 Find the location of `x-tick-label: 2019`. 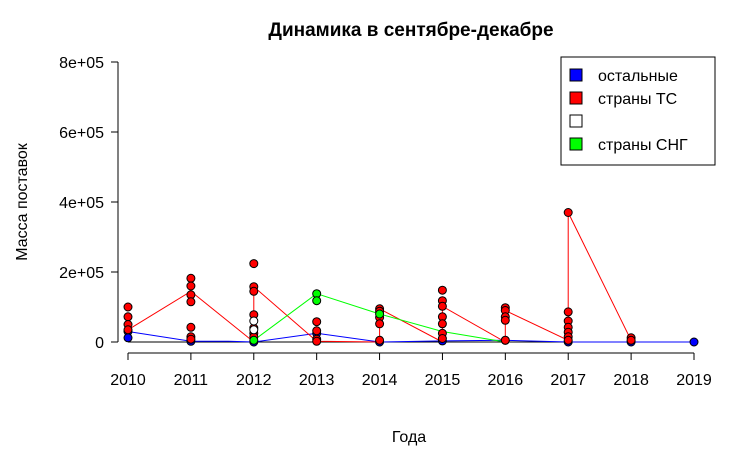

x-tick-label: 2019 is located at coordinates (694, 380).